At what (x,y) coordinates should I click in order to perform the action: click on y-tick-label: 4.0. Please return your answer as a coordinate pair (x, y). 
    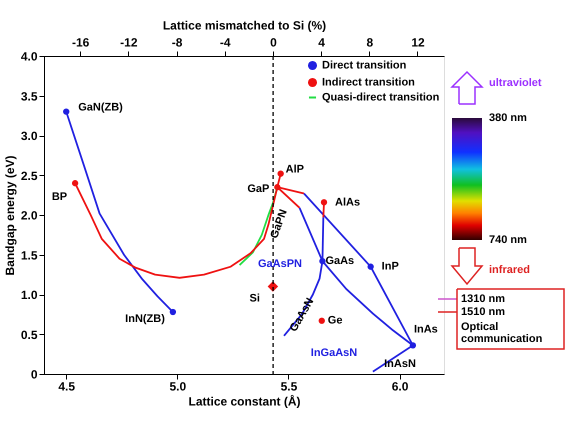
    Looking at the image, I should click on (29, 57).